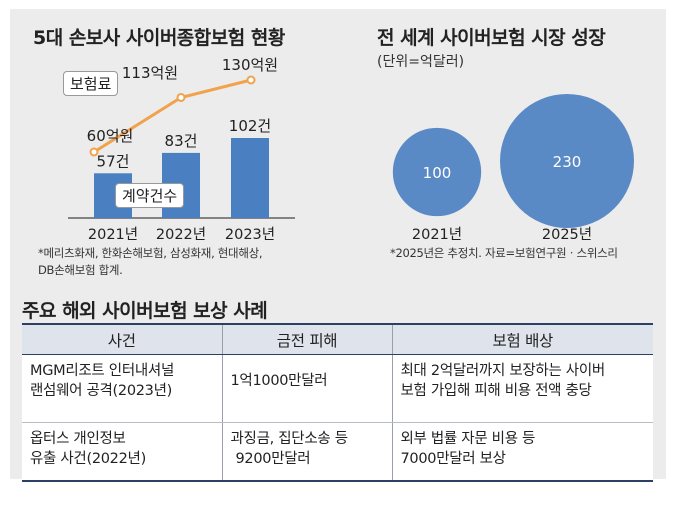 Image resolution: width=676 pixels, height=507 pixels. Describe the element at coordinates (522, 339) in the screenshot. I see `header-compensation: 보험 배상` at that location.